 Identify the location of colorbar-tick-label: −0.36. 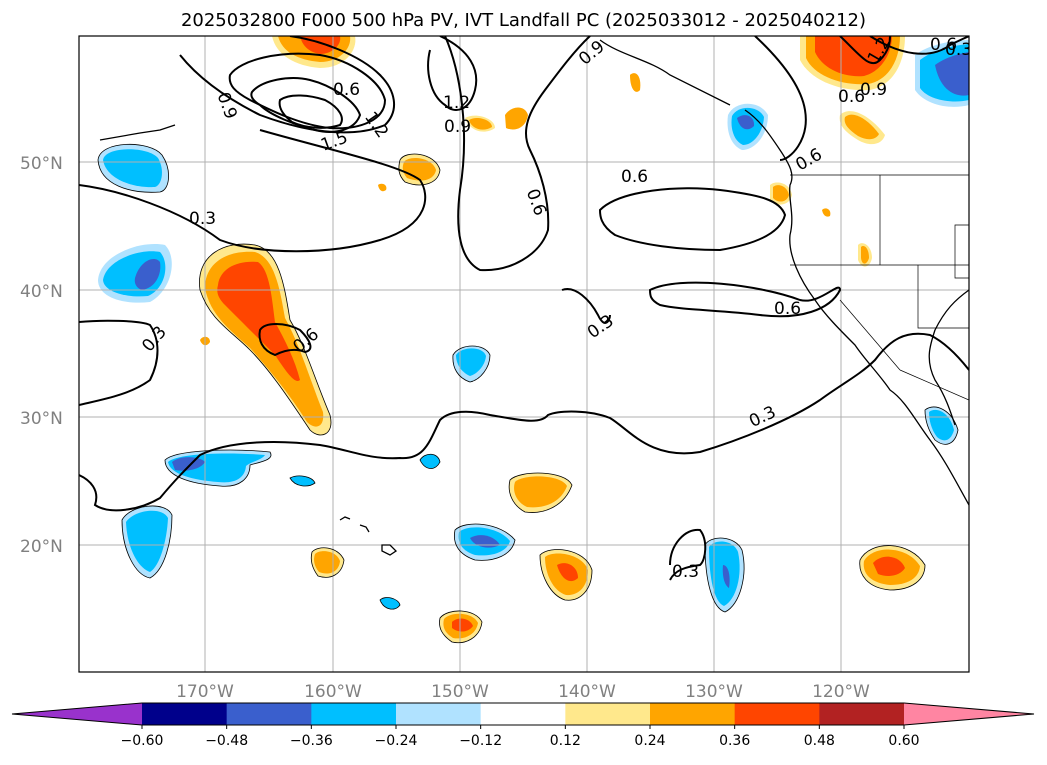
(311, 741).